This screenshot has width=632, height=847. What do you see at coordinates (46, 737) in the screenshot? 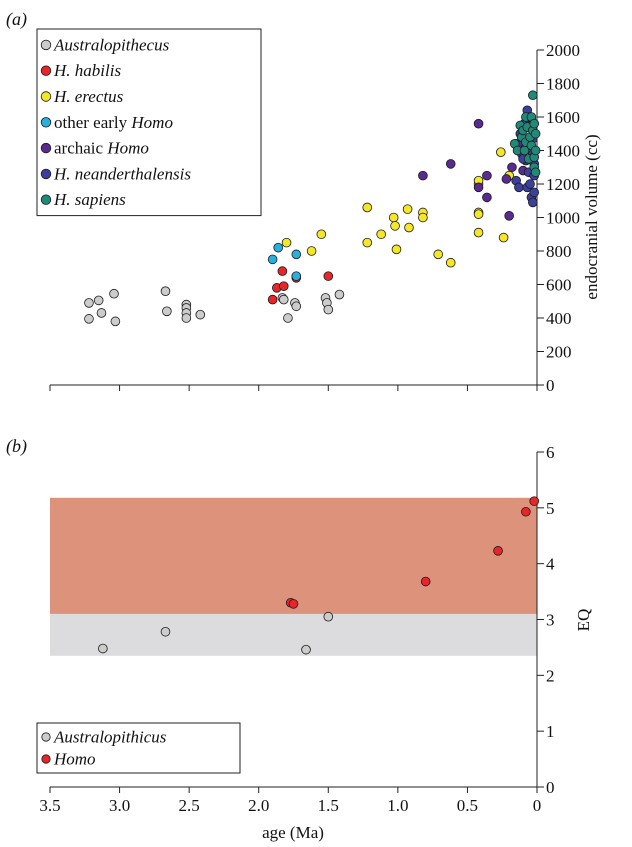
I see `b-legend-marker-australopithicus` at bounding box center [46, 737].